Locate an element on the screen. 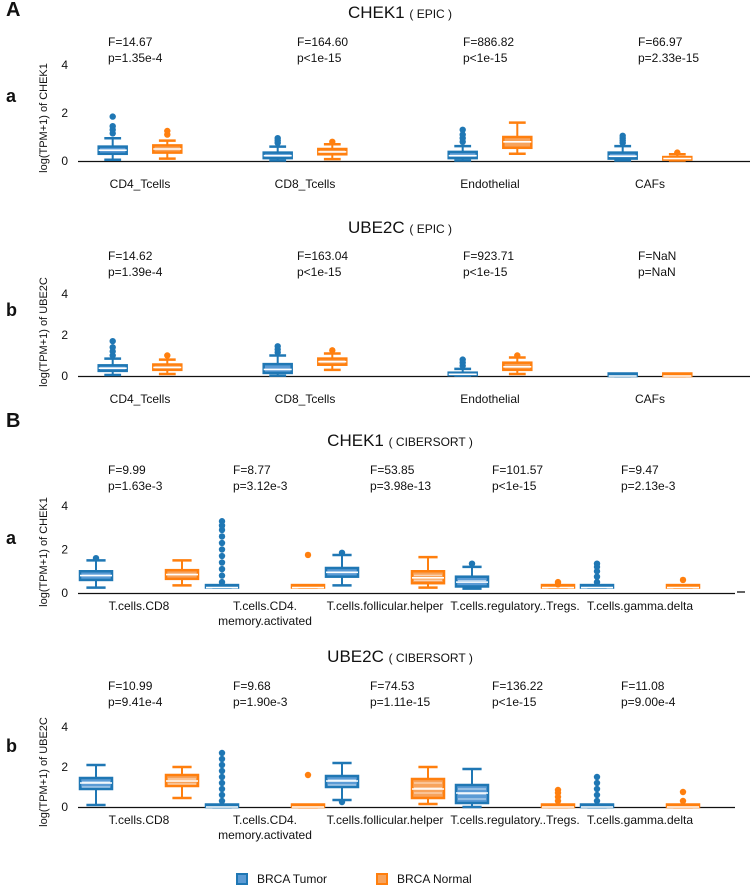 The height and width of the screenshot is (892, 754). section-label-a: A is located at coordinates (13, 10).